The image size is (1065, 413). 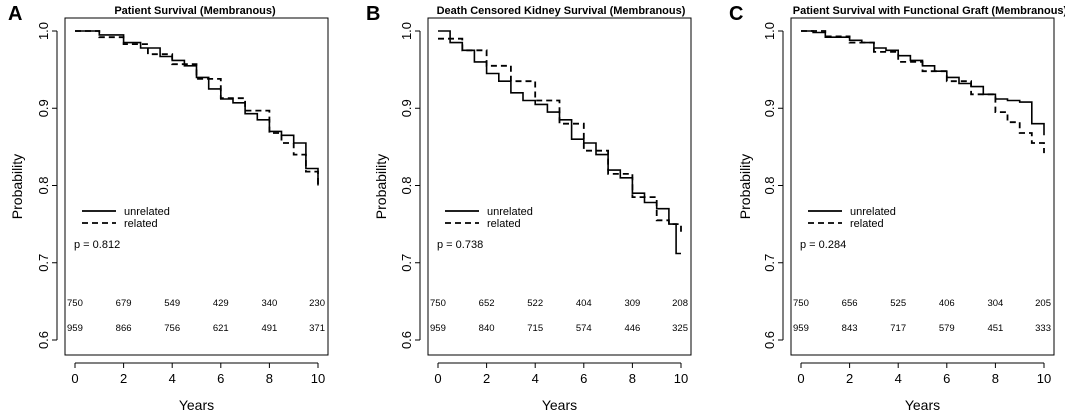 What do you see at coordinates (680, 303) in the screenshot?
I see `at-risk-unrelated: 208` at bounding box center [680, 303].